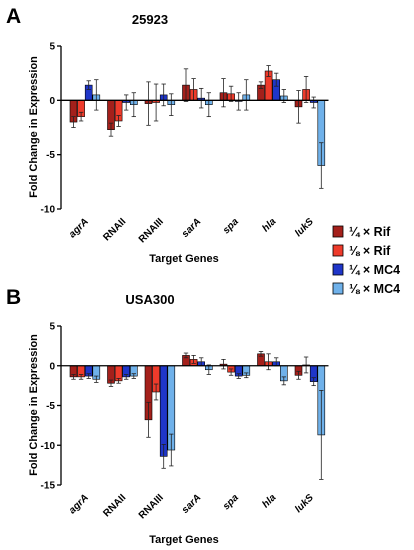  What do you see at coordinates (366, 260) in the screenshot?
I see `legend: ¼ × Rif ⅛ × Rif ¼ × MC4 ⅛ × MC4` at bounding box center [366, 260].